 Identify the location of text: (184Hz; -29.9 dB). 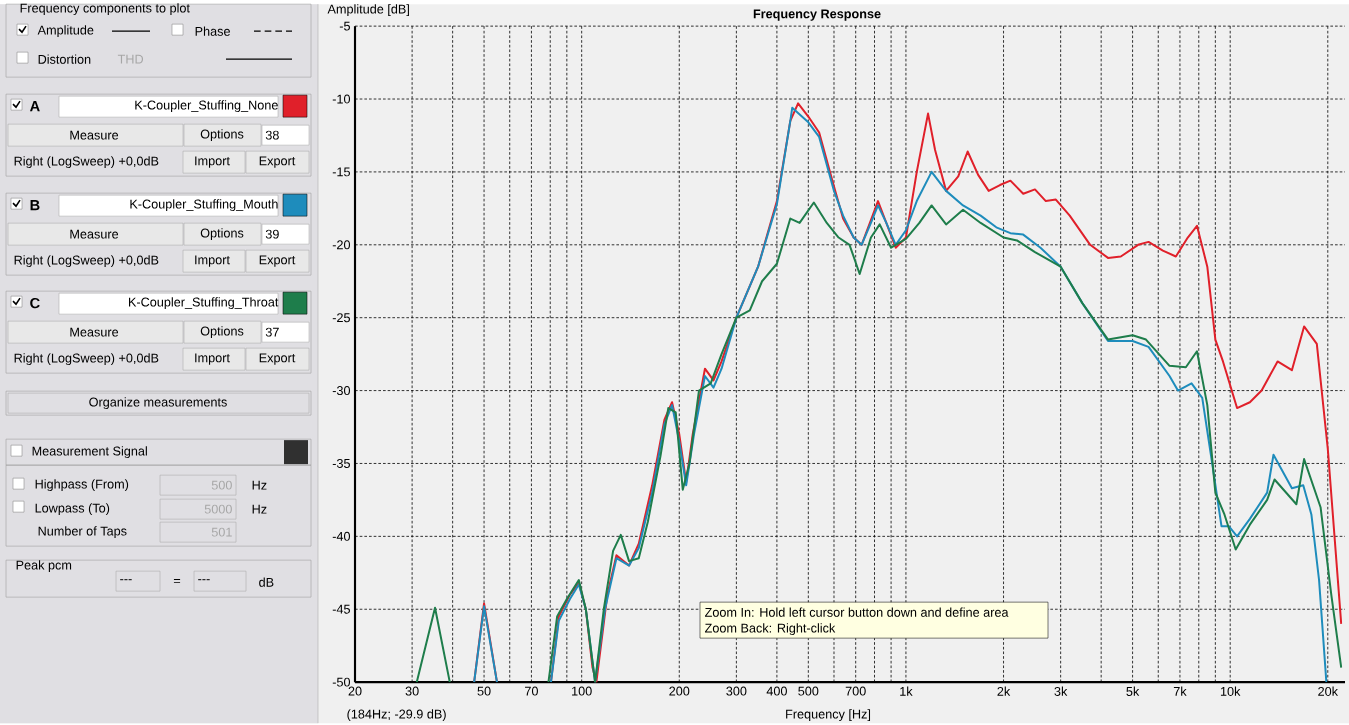
(396, 715).